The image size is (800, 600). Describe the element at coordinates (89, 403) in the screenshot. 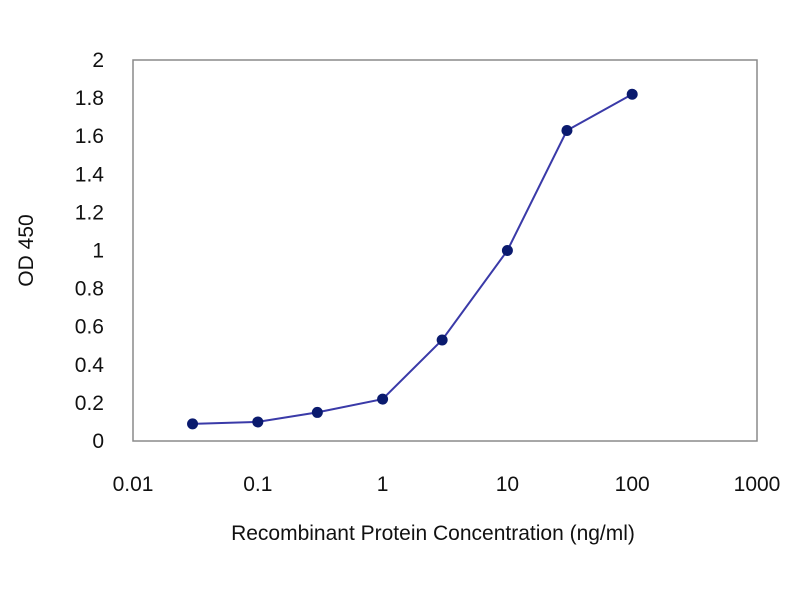

I see `y-tick-label: 0.2` at that location.